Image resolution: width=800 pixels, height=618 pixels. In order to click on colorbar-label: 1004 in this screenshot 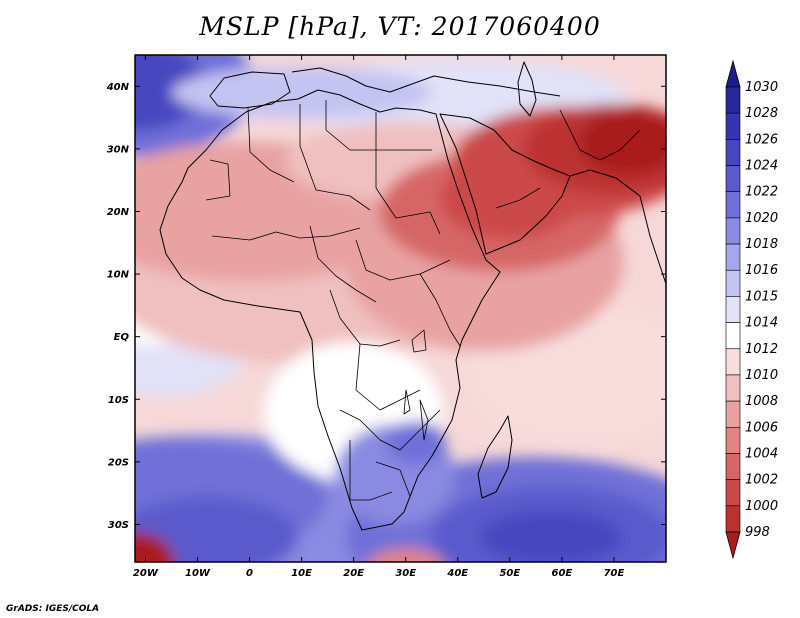, I will do `click(761, 453)`.